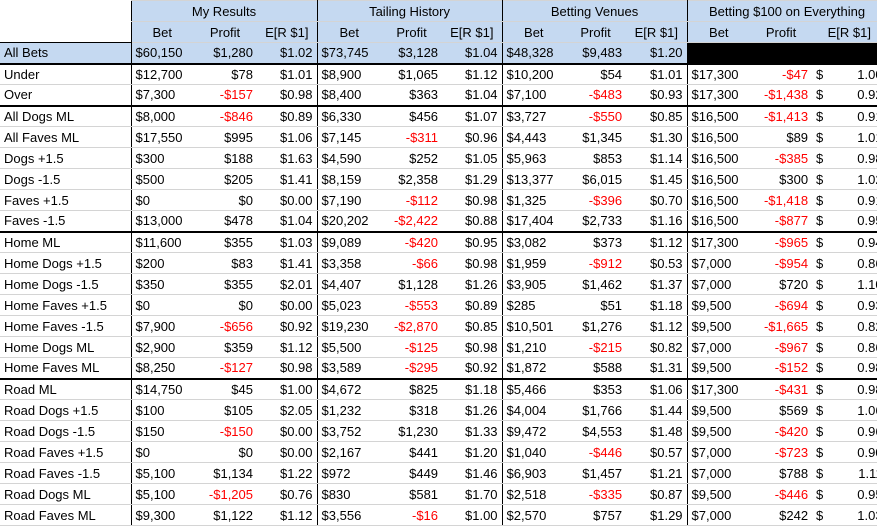 Image resolution: width=877 pixels, height=527 pixels. I want to click on return-value: $0.92, so click(846, 94).